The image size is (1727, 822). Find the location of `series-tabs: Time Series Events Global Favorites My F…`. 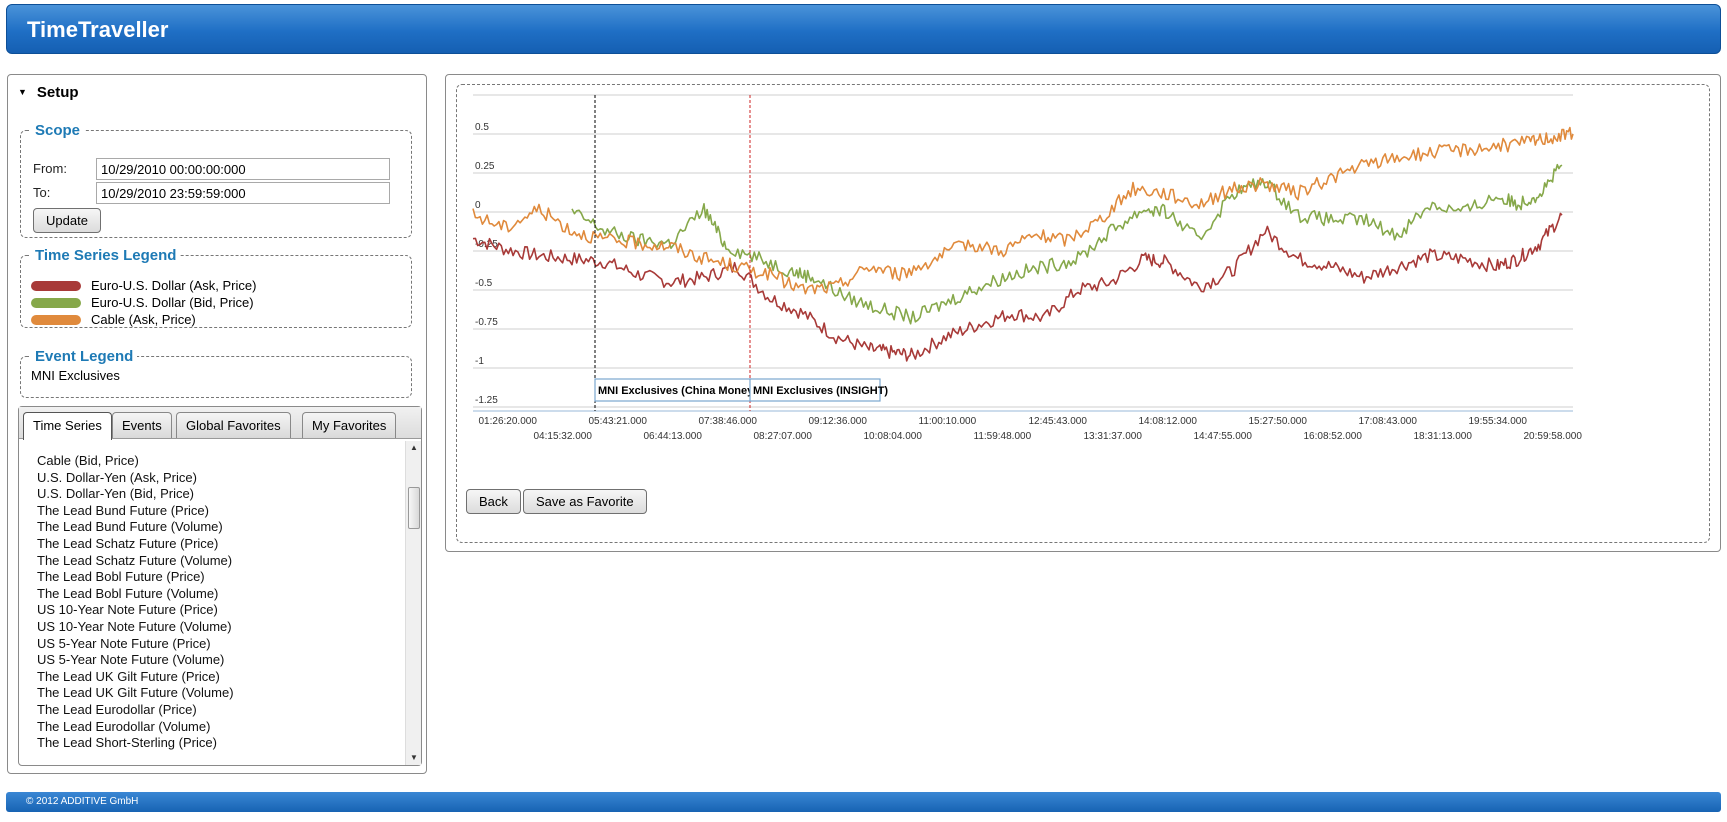

series-tabs: Time Series Events Global Favorites My F… is located at coordinates (220, 586).